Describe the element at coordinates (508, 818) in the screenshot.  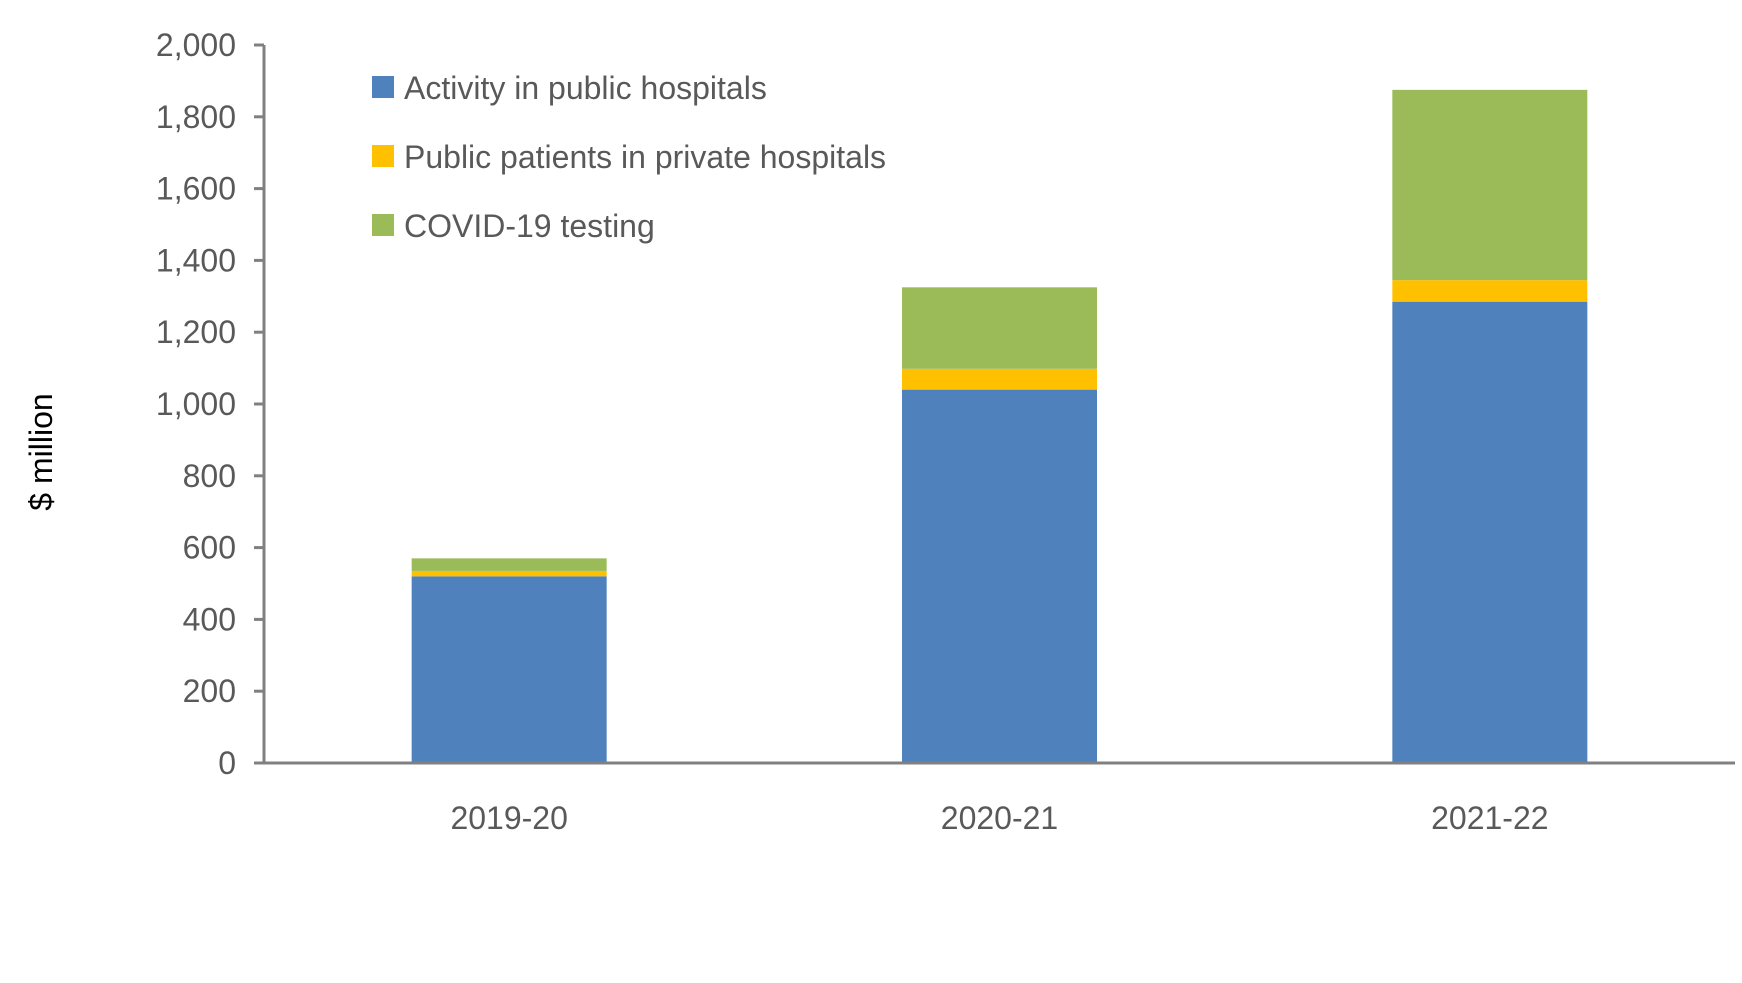
I see `x-tick-label-2019-20: 2019-20` at that location.